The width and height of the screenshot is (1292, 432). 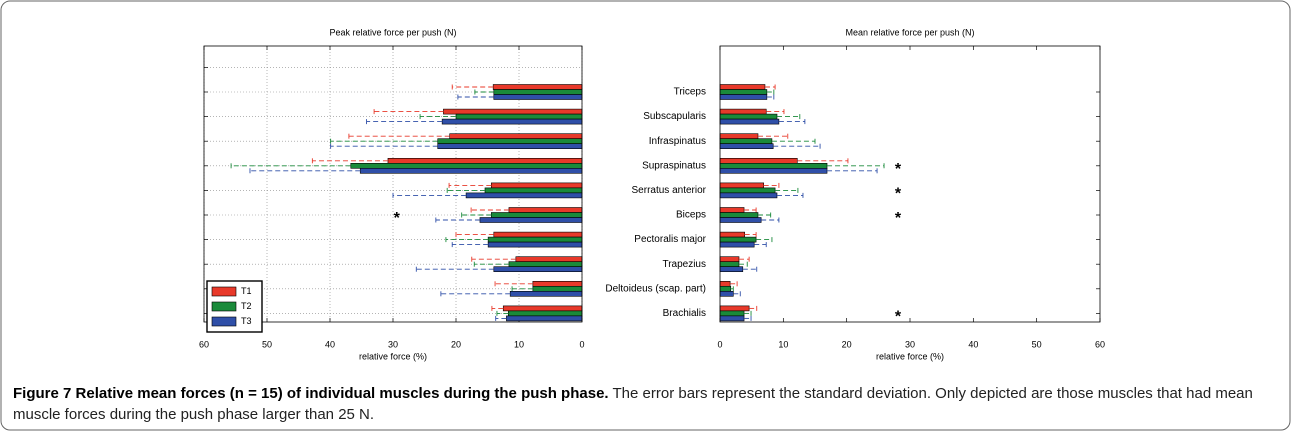 I want to click on legend-label: T1, so click(x=246, y=291).